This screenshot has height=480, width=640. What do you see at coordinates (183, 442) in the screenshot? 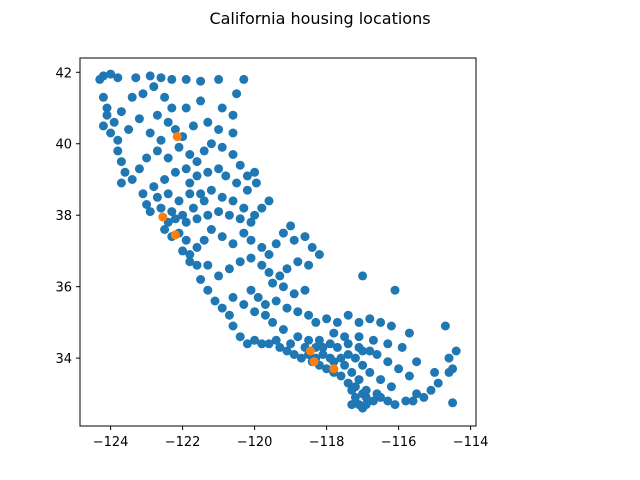
I see `x-tick-label: −122` at bounding box center [183, 442].